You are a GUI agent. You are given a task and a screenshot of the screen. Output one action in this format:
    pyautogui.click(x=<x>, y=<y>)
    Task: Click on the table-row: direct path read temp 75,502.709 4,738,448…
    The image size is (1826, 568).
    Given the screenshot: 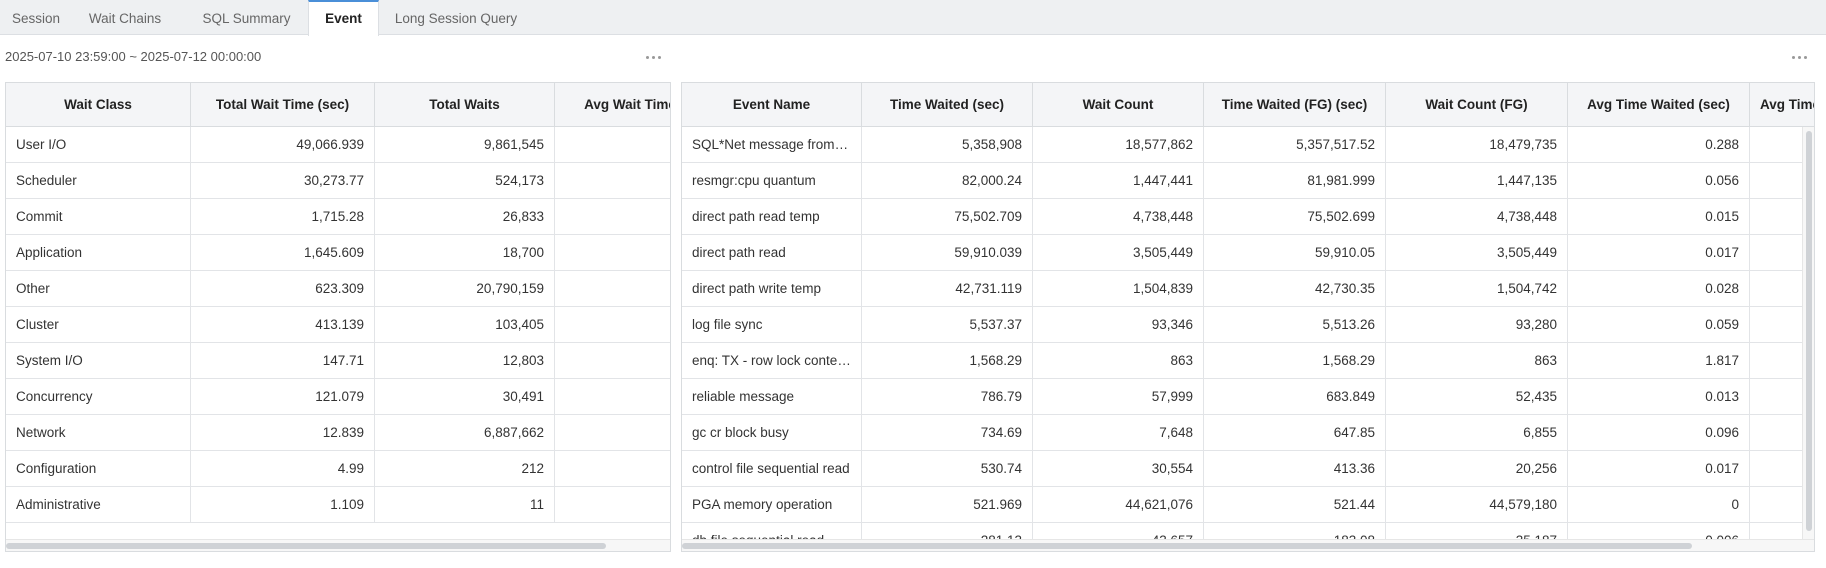 What is the action you would take?
    pyautogui.click(x=1248, y=217)
    